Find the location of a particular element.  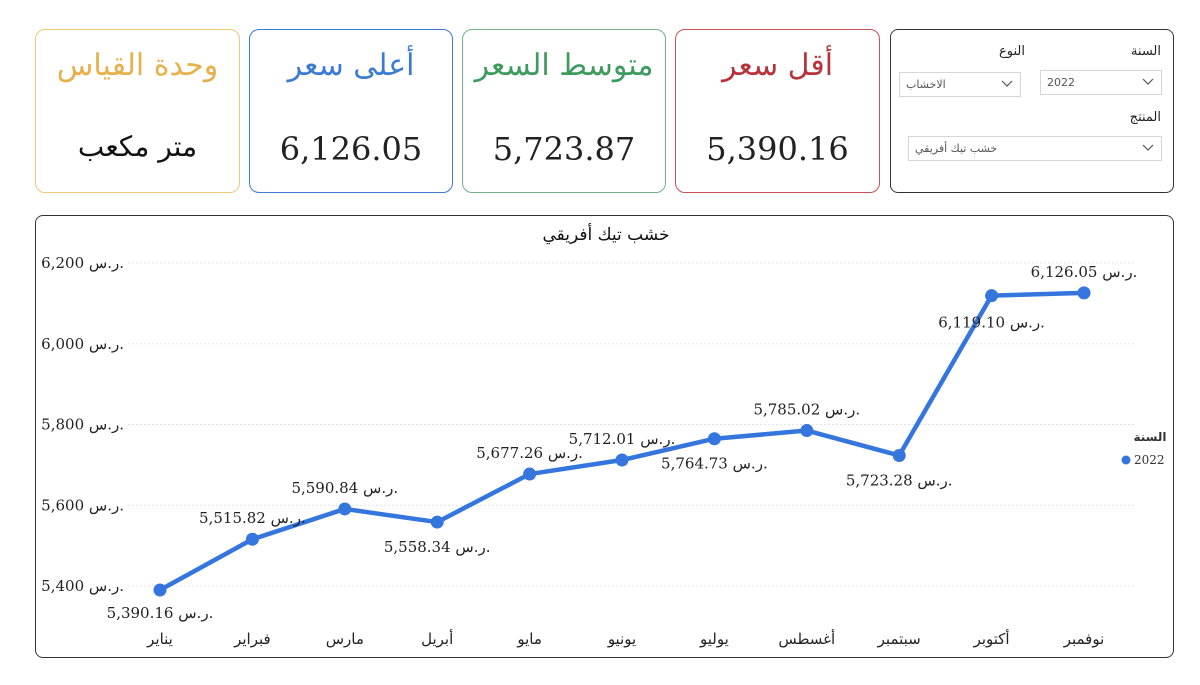

data-label: 6,119.10 ر.س. is located at coordinates (991, 323).